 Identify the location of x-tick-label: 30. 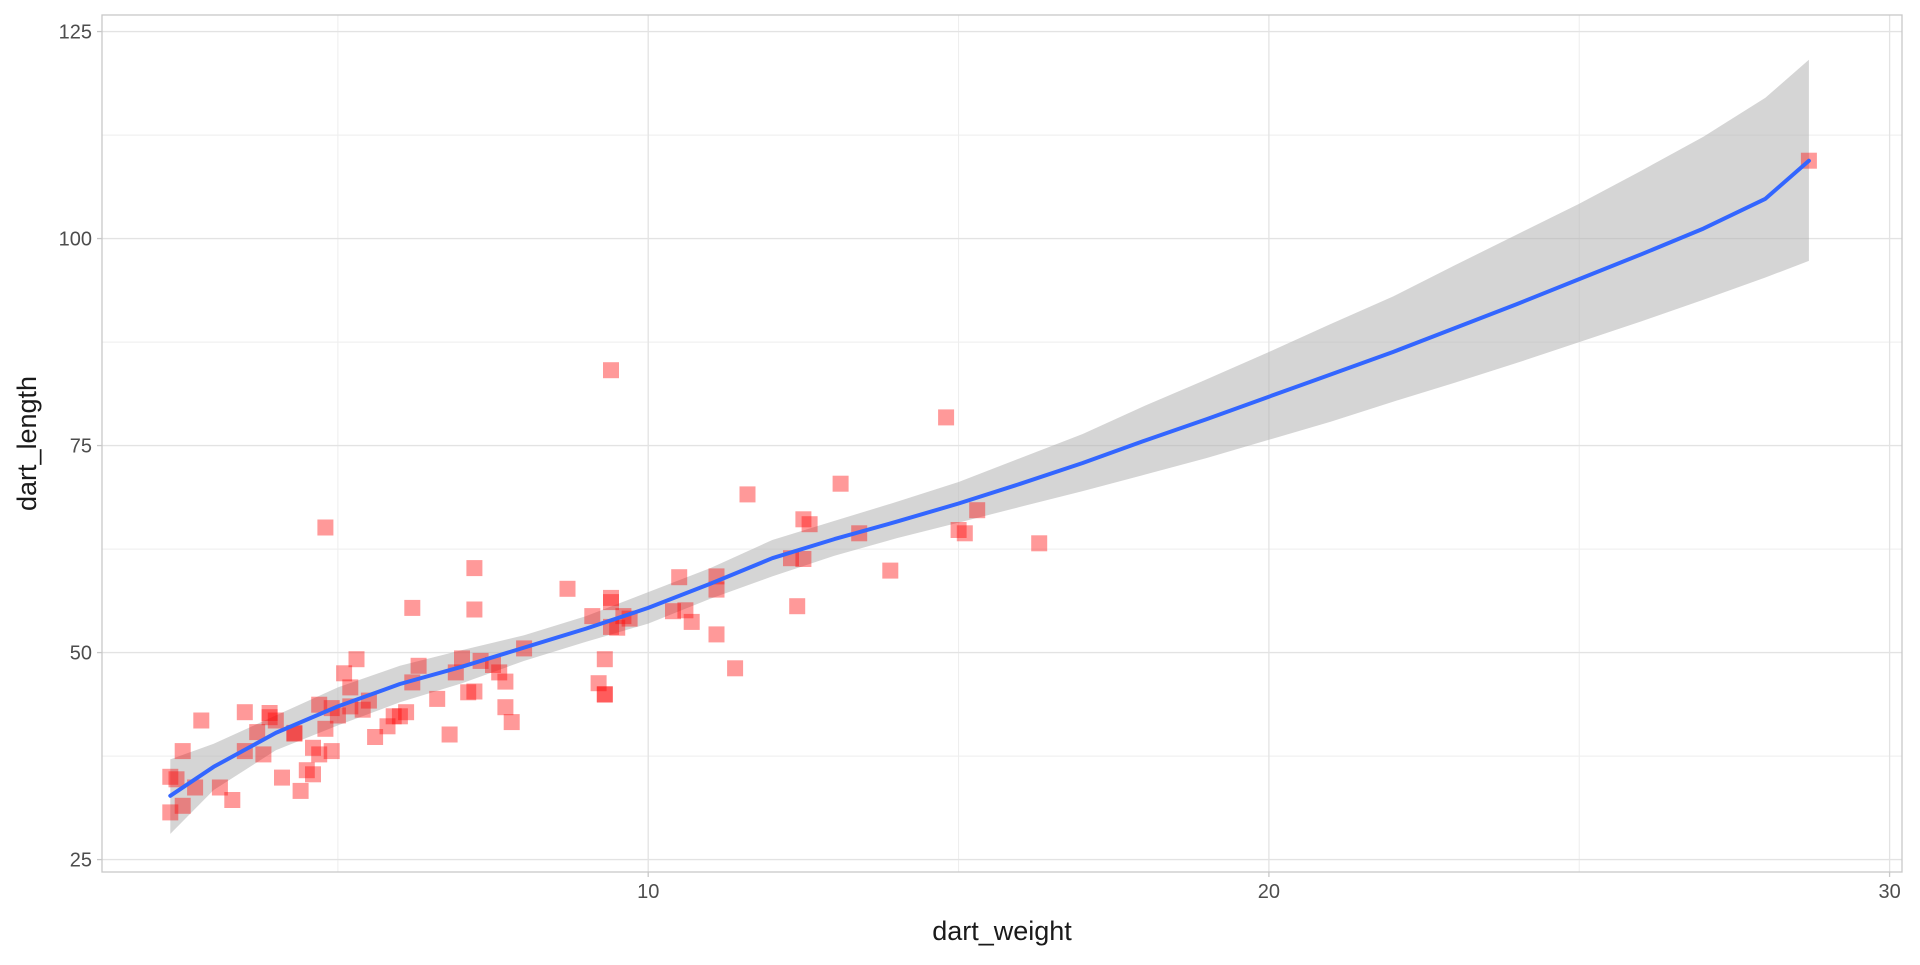
(1889, 892).